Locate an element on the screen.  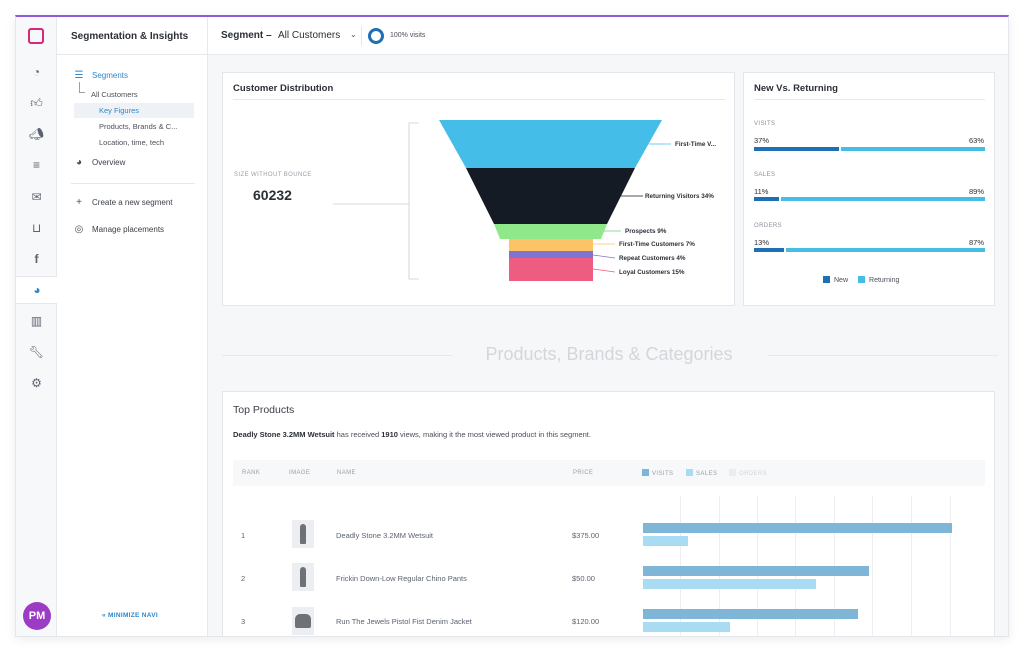
icon-rail: ◔ 👍︎ 📣︎ ≡ ✉︎ ⊔ f ◕ ▥ 🔧︎ ⚙ PM is located at coordinates (37, 326).